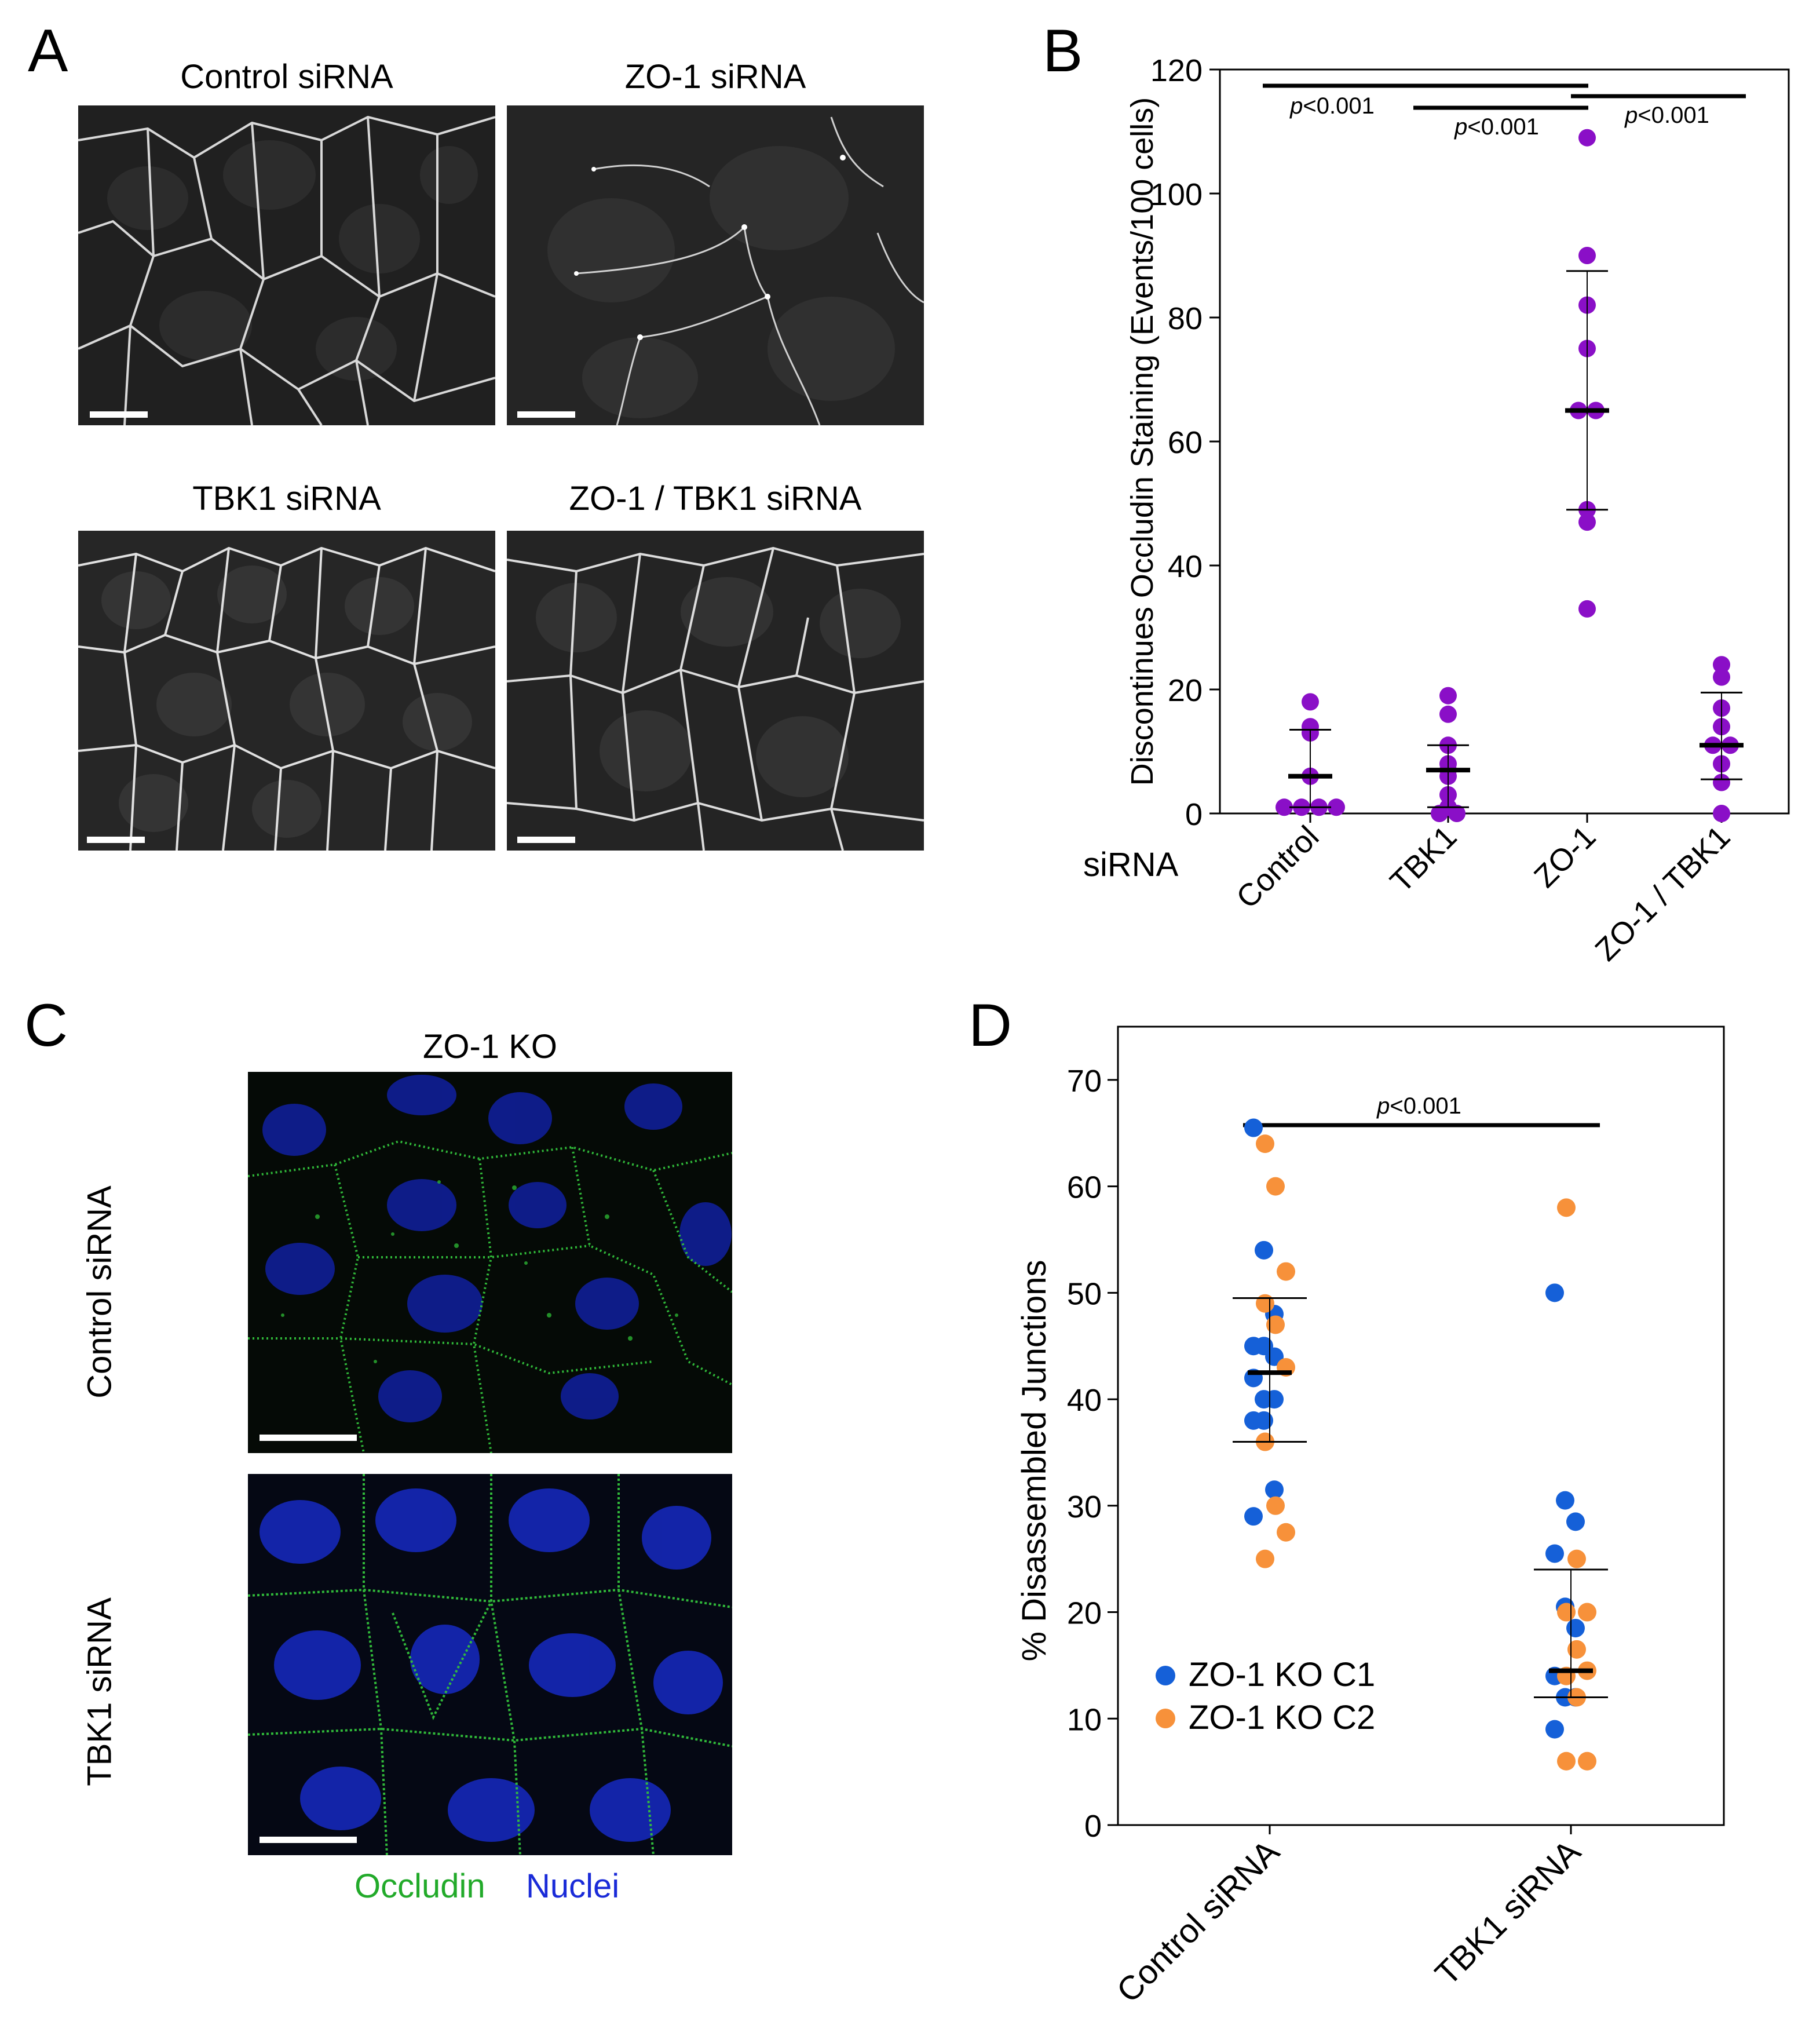 The width and height of the screenshot is (1820, 2029). Describe the element at coordinates (286, 77) in the screenshot. I see `panel-a-title-control: Control siRNA` at that location.